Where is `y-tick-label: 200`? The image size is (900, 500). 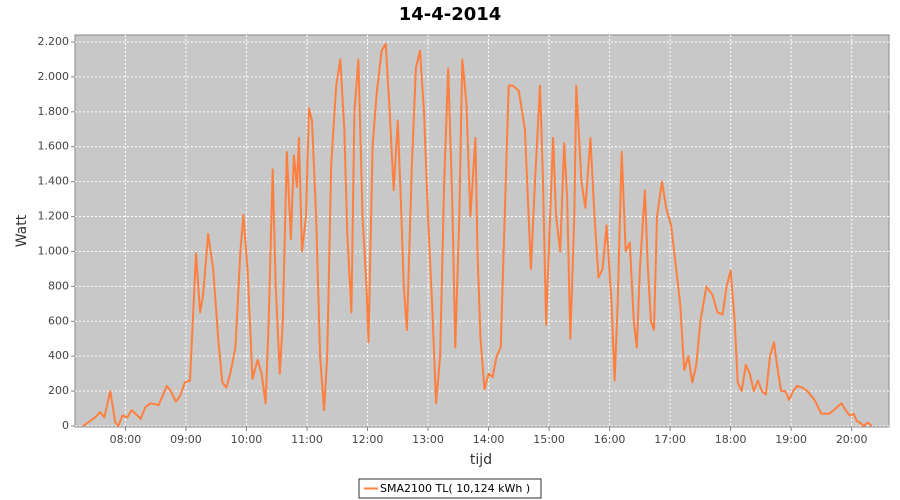 y-tick-label: 200 is located at coordinates (58, 390).